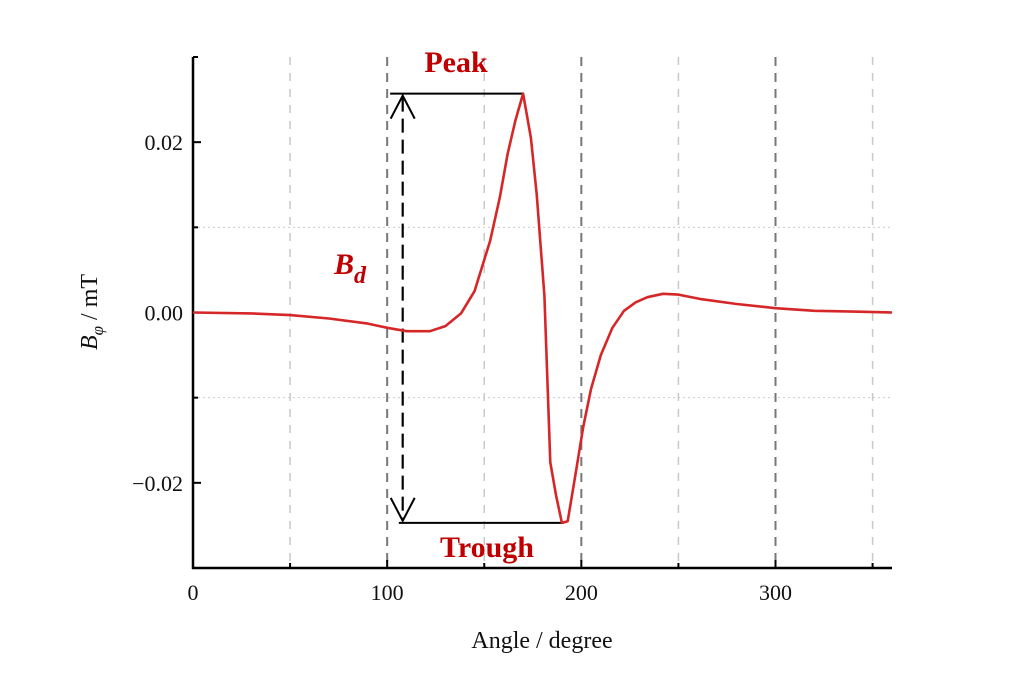 This screenshot has height=677, width=1029. What do you see at coordinates (193, 592) in the screenshot?
I see `x-tick-label: 0` at bounding box center [193, 592].